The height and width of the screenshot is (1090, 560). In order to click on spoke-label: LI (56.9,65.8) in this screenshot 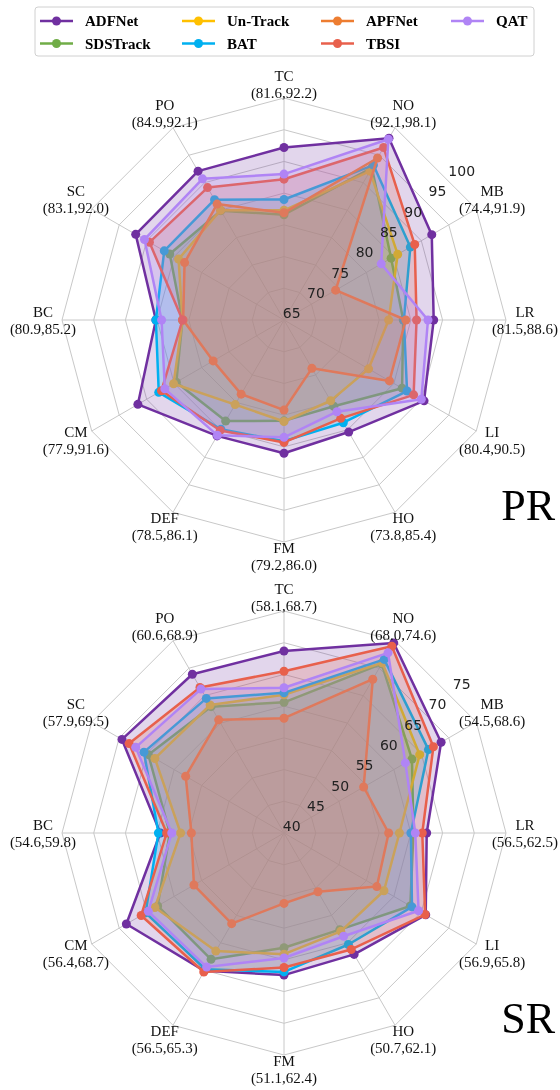, I will do `click(492, 953)`.